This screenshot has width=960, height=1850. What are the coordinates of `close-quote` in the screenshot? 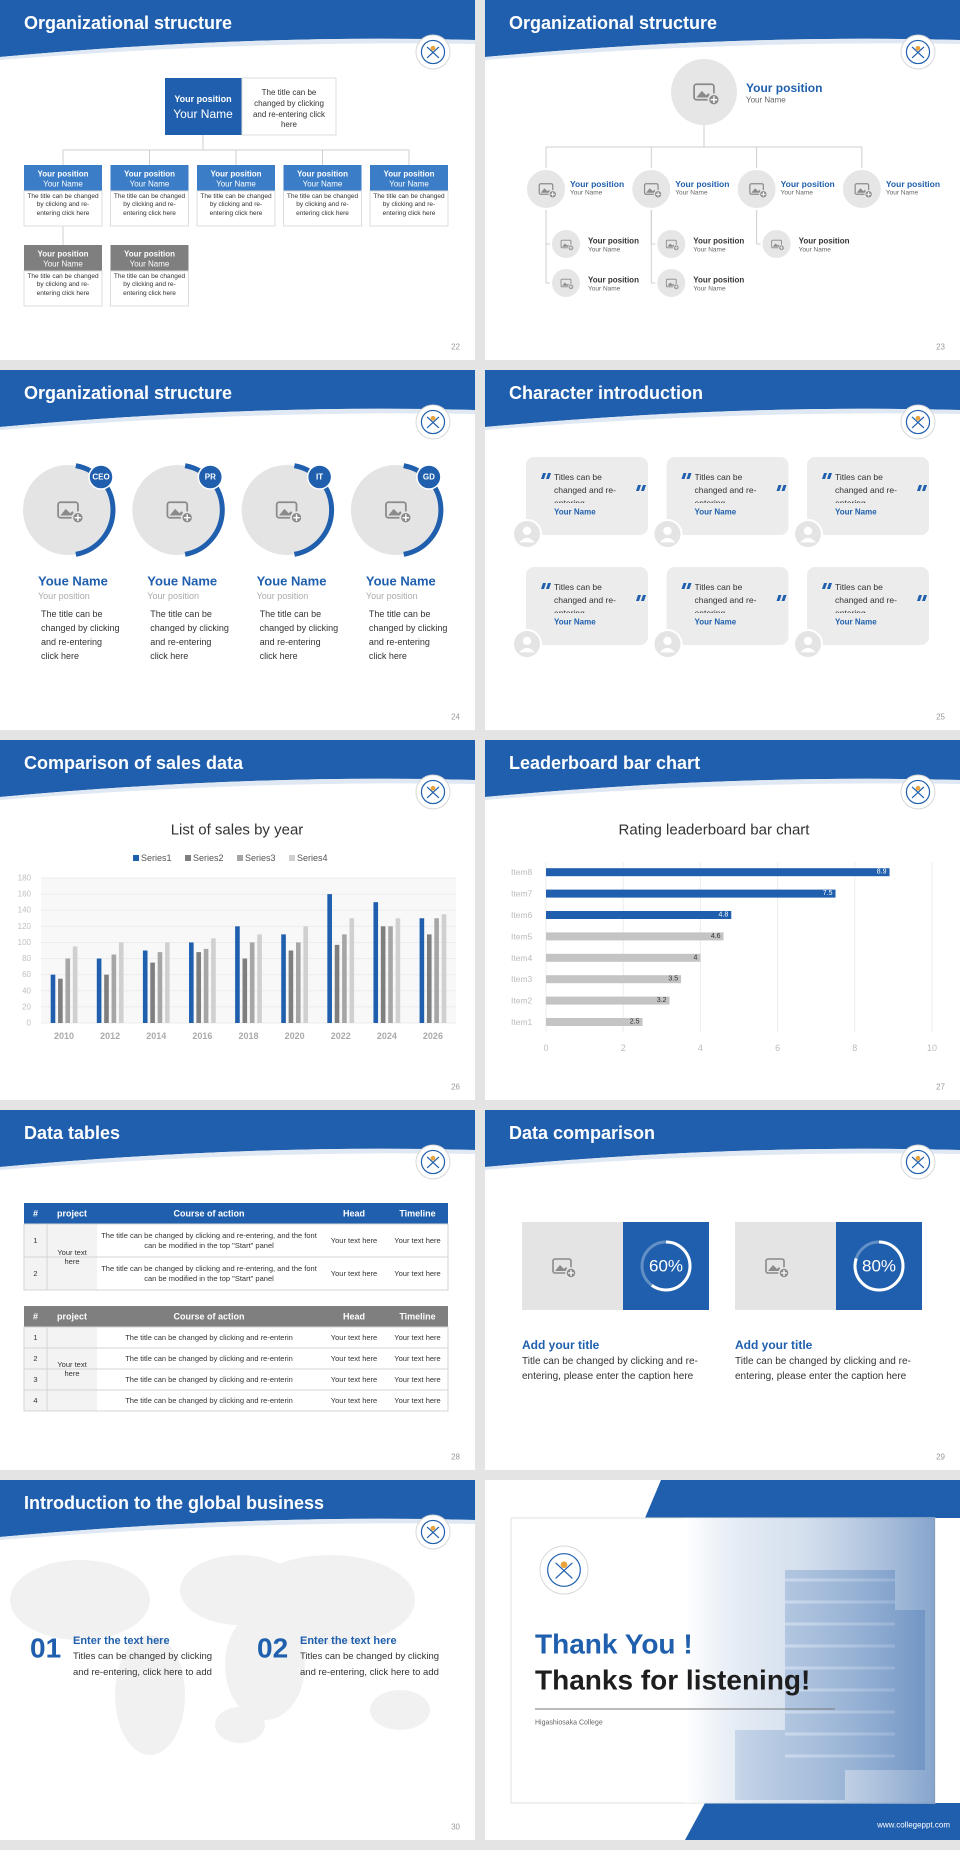 It's located at (641, 488).